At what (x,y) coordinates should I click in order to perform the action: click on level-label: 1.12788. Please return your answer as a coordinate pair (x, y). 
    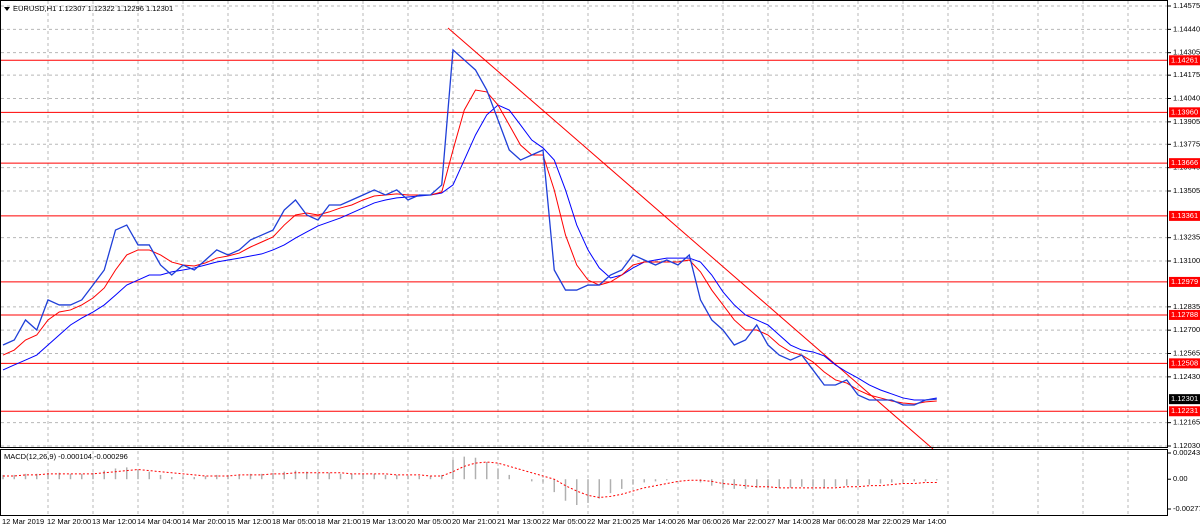
    Looking at the image, I should click on (1184, 314).